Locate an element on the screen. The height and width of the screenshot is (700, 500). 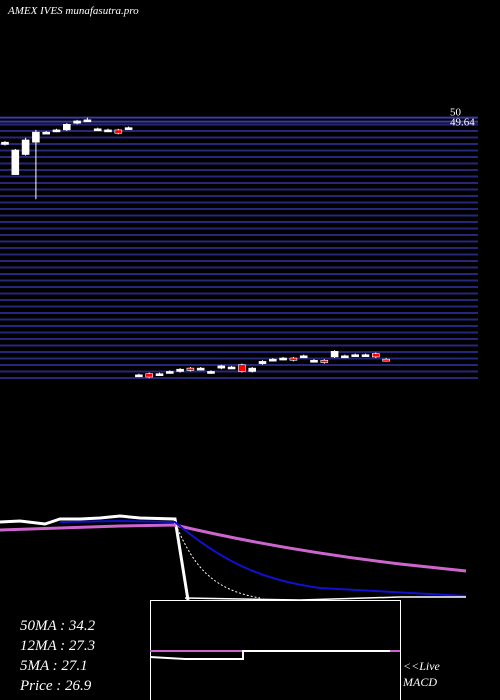
ma50-line is located at coordinates (233, 548).